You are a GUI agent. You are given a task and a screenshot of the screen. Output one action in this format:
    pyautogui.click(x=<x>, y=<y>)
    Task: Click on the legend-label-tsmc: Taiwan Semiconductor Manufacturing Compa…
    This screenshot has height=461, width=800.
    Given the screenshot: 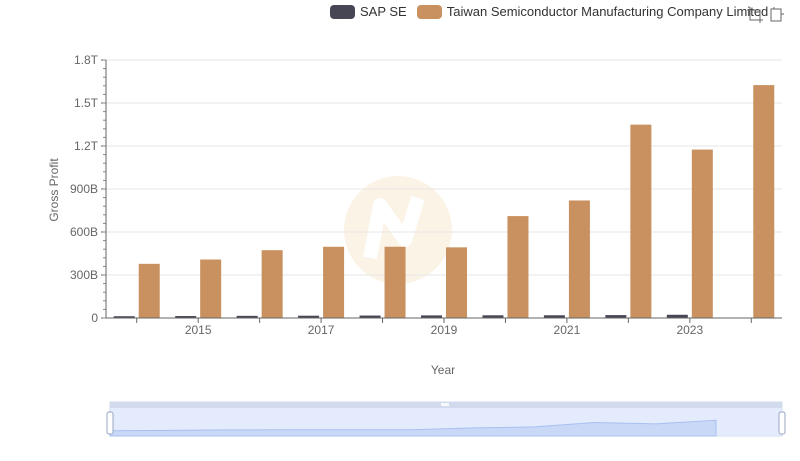 What is the action you would take?
    pyautogui.click(x=607, y=11)
    